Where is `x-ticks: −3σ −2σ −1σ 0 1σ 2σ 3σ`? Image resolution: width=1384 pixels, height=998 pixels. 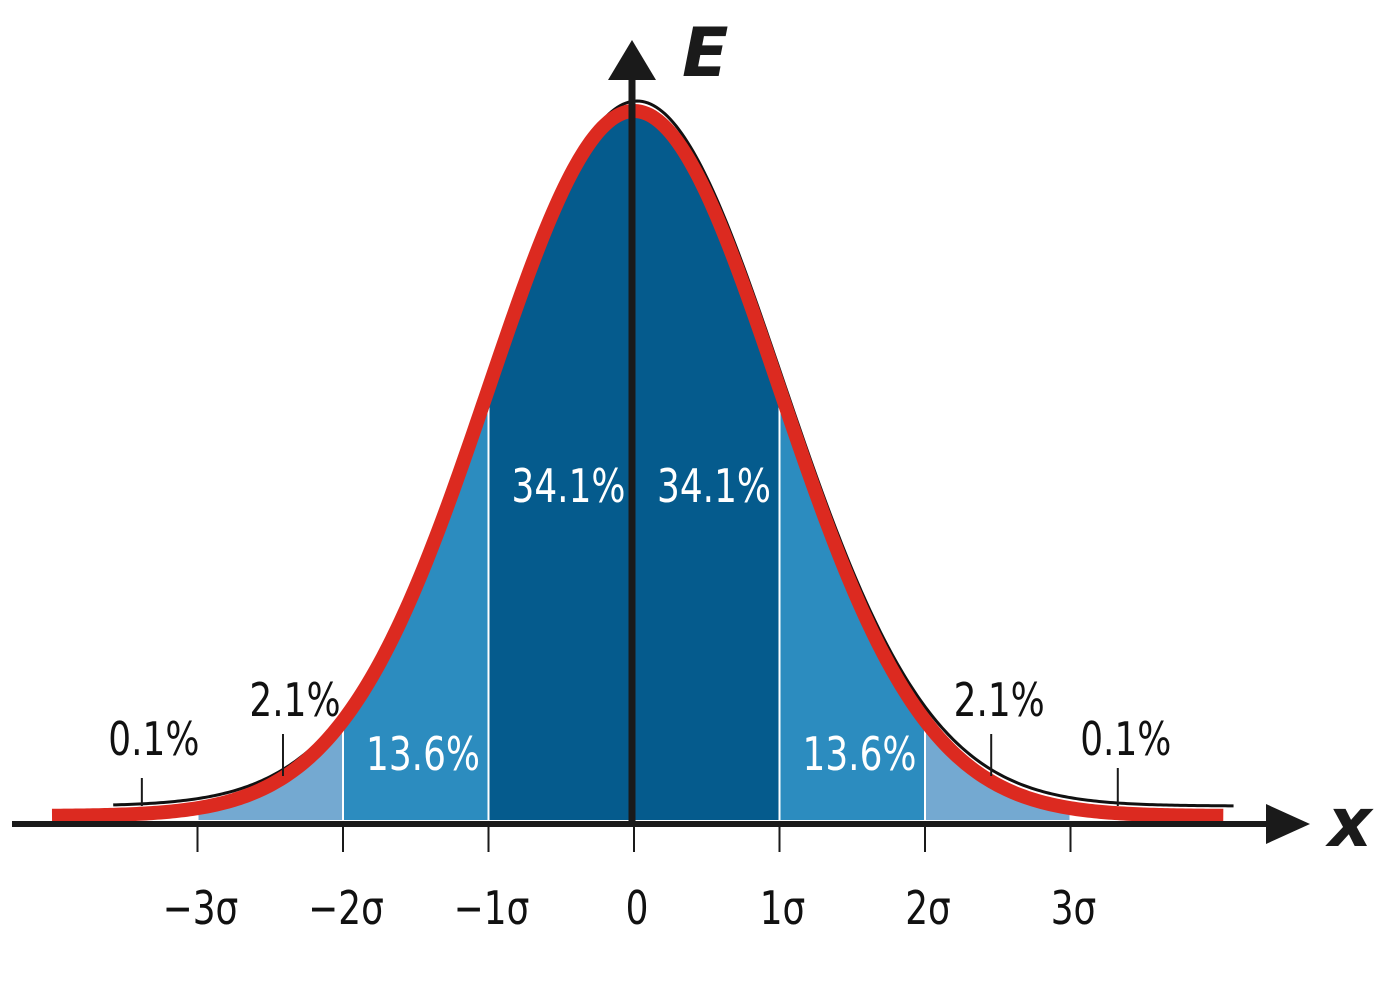
x-ticks: −3σ −2σ −1σ 0 1σ 2σ 3σ is located at coordinates (630, 881).